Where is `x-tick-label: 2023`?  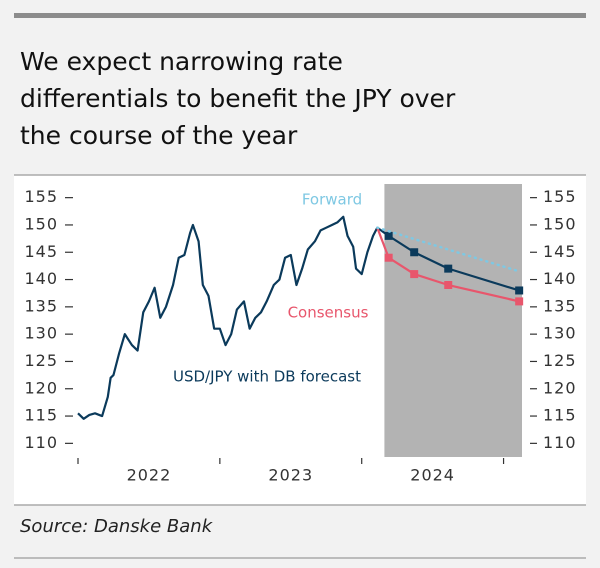
x-tick-label: 2023 is located at coordinates (290, 475).